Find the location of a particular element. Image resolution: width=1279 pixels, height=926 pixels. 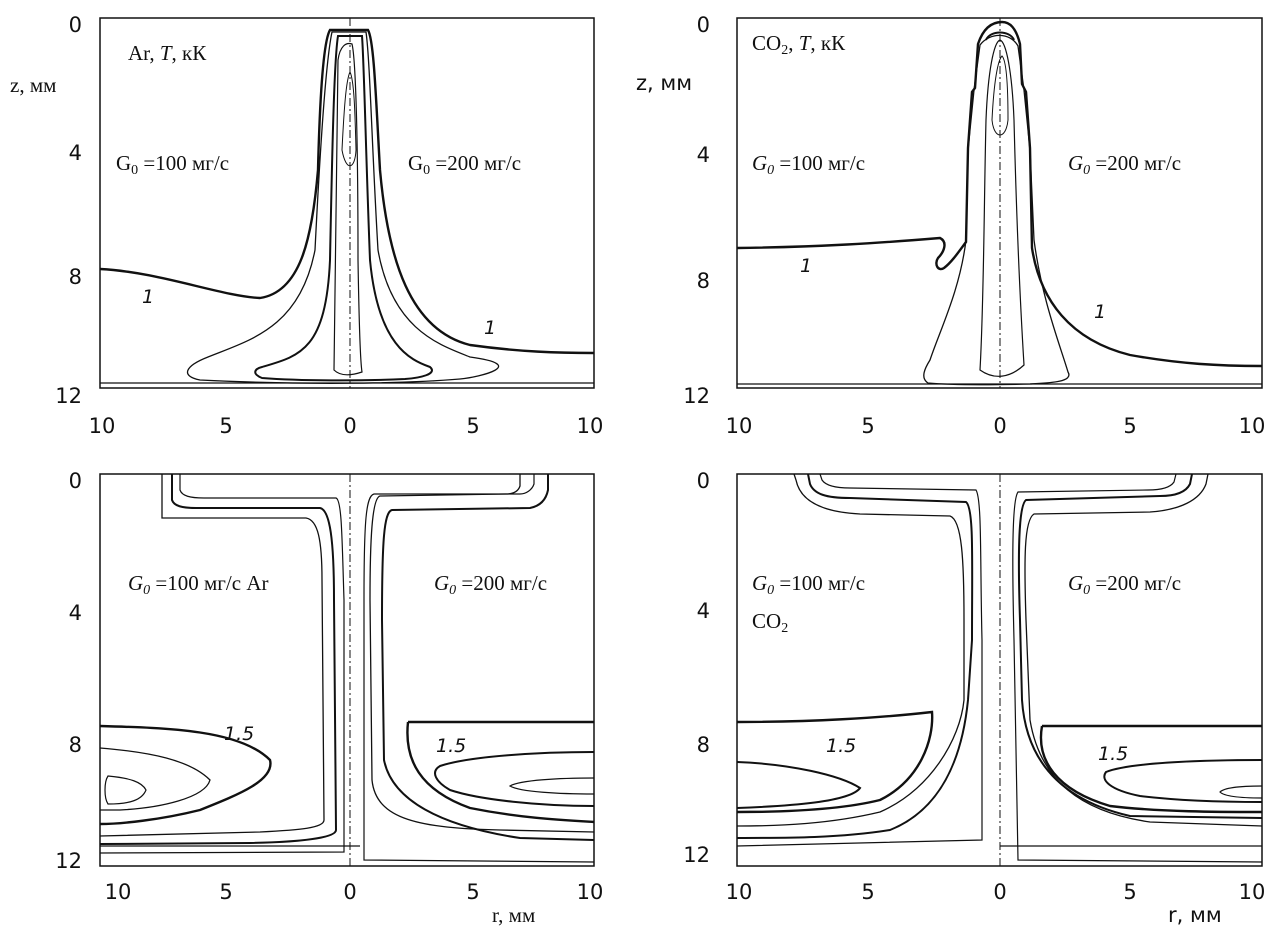

gas-label: CO2 is located at coordinates (770, 622).